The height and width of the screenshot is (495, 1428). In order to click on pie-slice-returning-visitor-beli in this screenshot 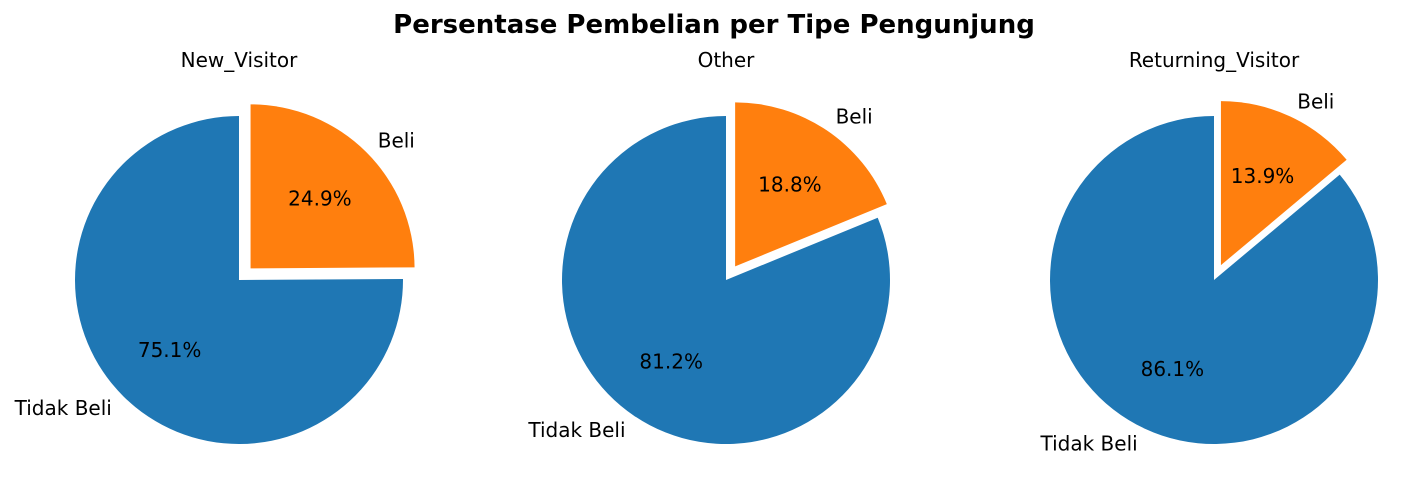, I will do `click(1283, 183)`.